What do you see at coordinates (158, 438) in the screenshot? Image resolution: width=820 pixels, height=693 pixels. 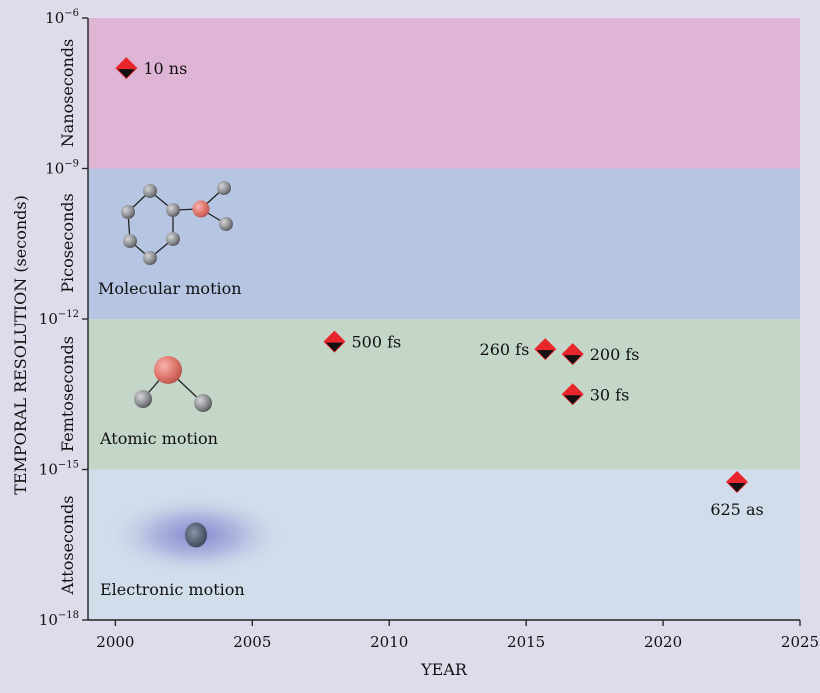 I see `caption-femtoseconds: Atomic motion` at bounding box center [158, 438].